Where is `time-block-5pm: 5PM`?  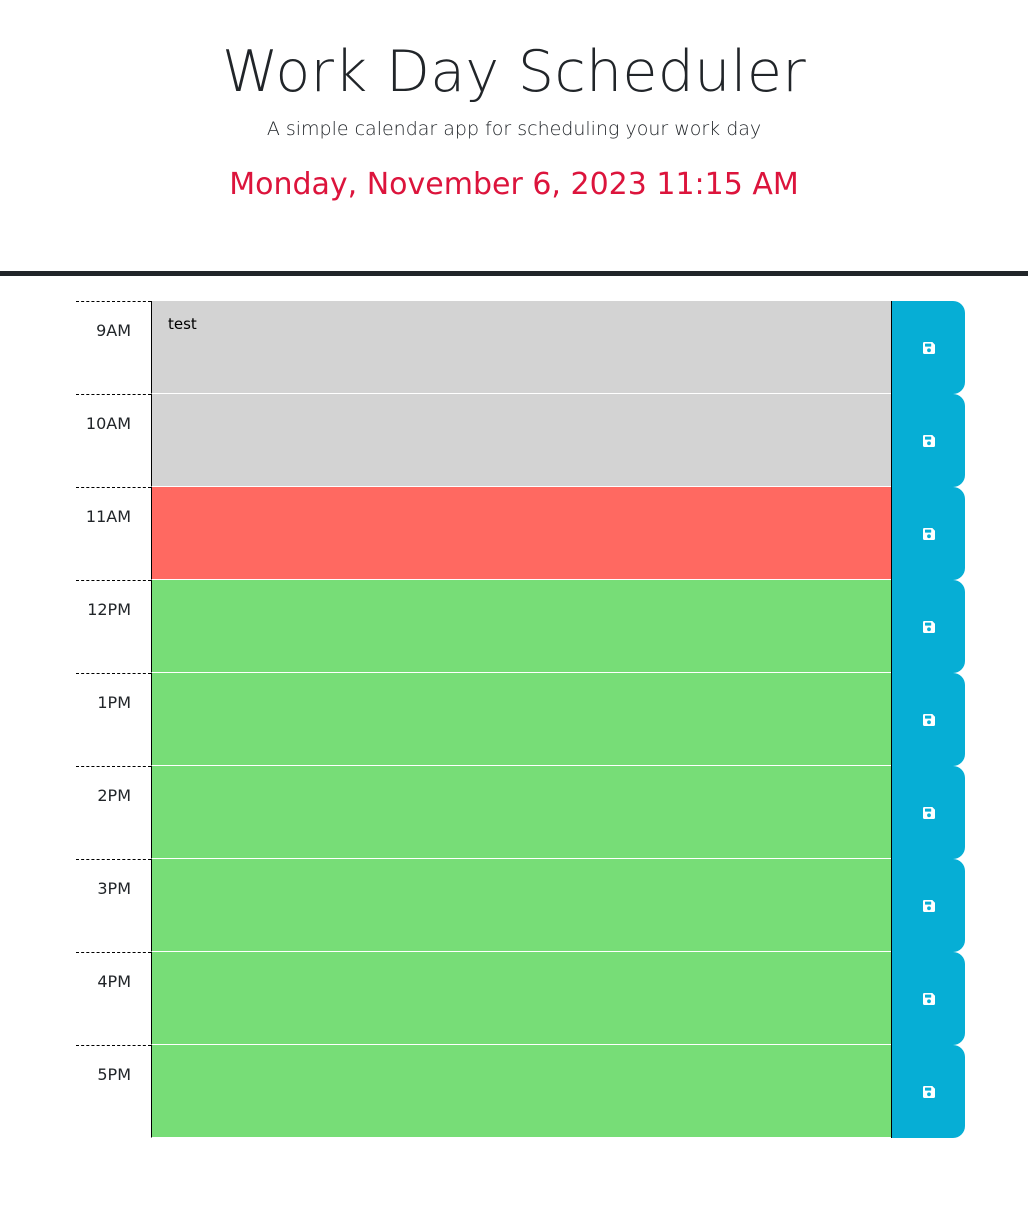 time-block-5pm: 5PM is located at coordinates (520, 1091).